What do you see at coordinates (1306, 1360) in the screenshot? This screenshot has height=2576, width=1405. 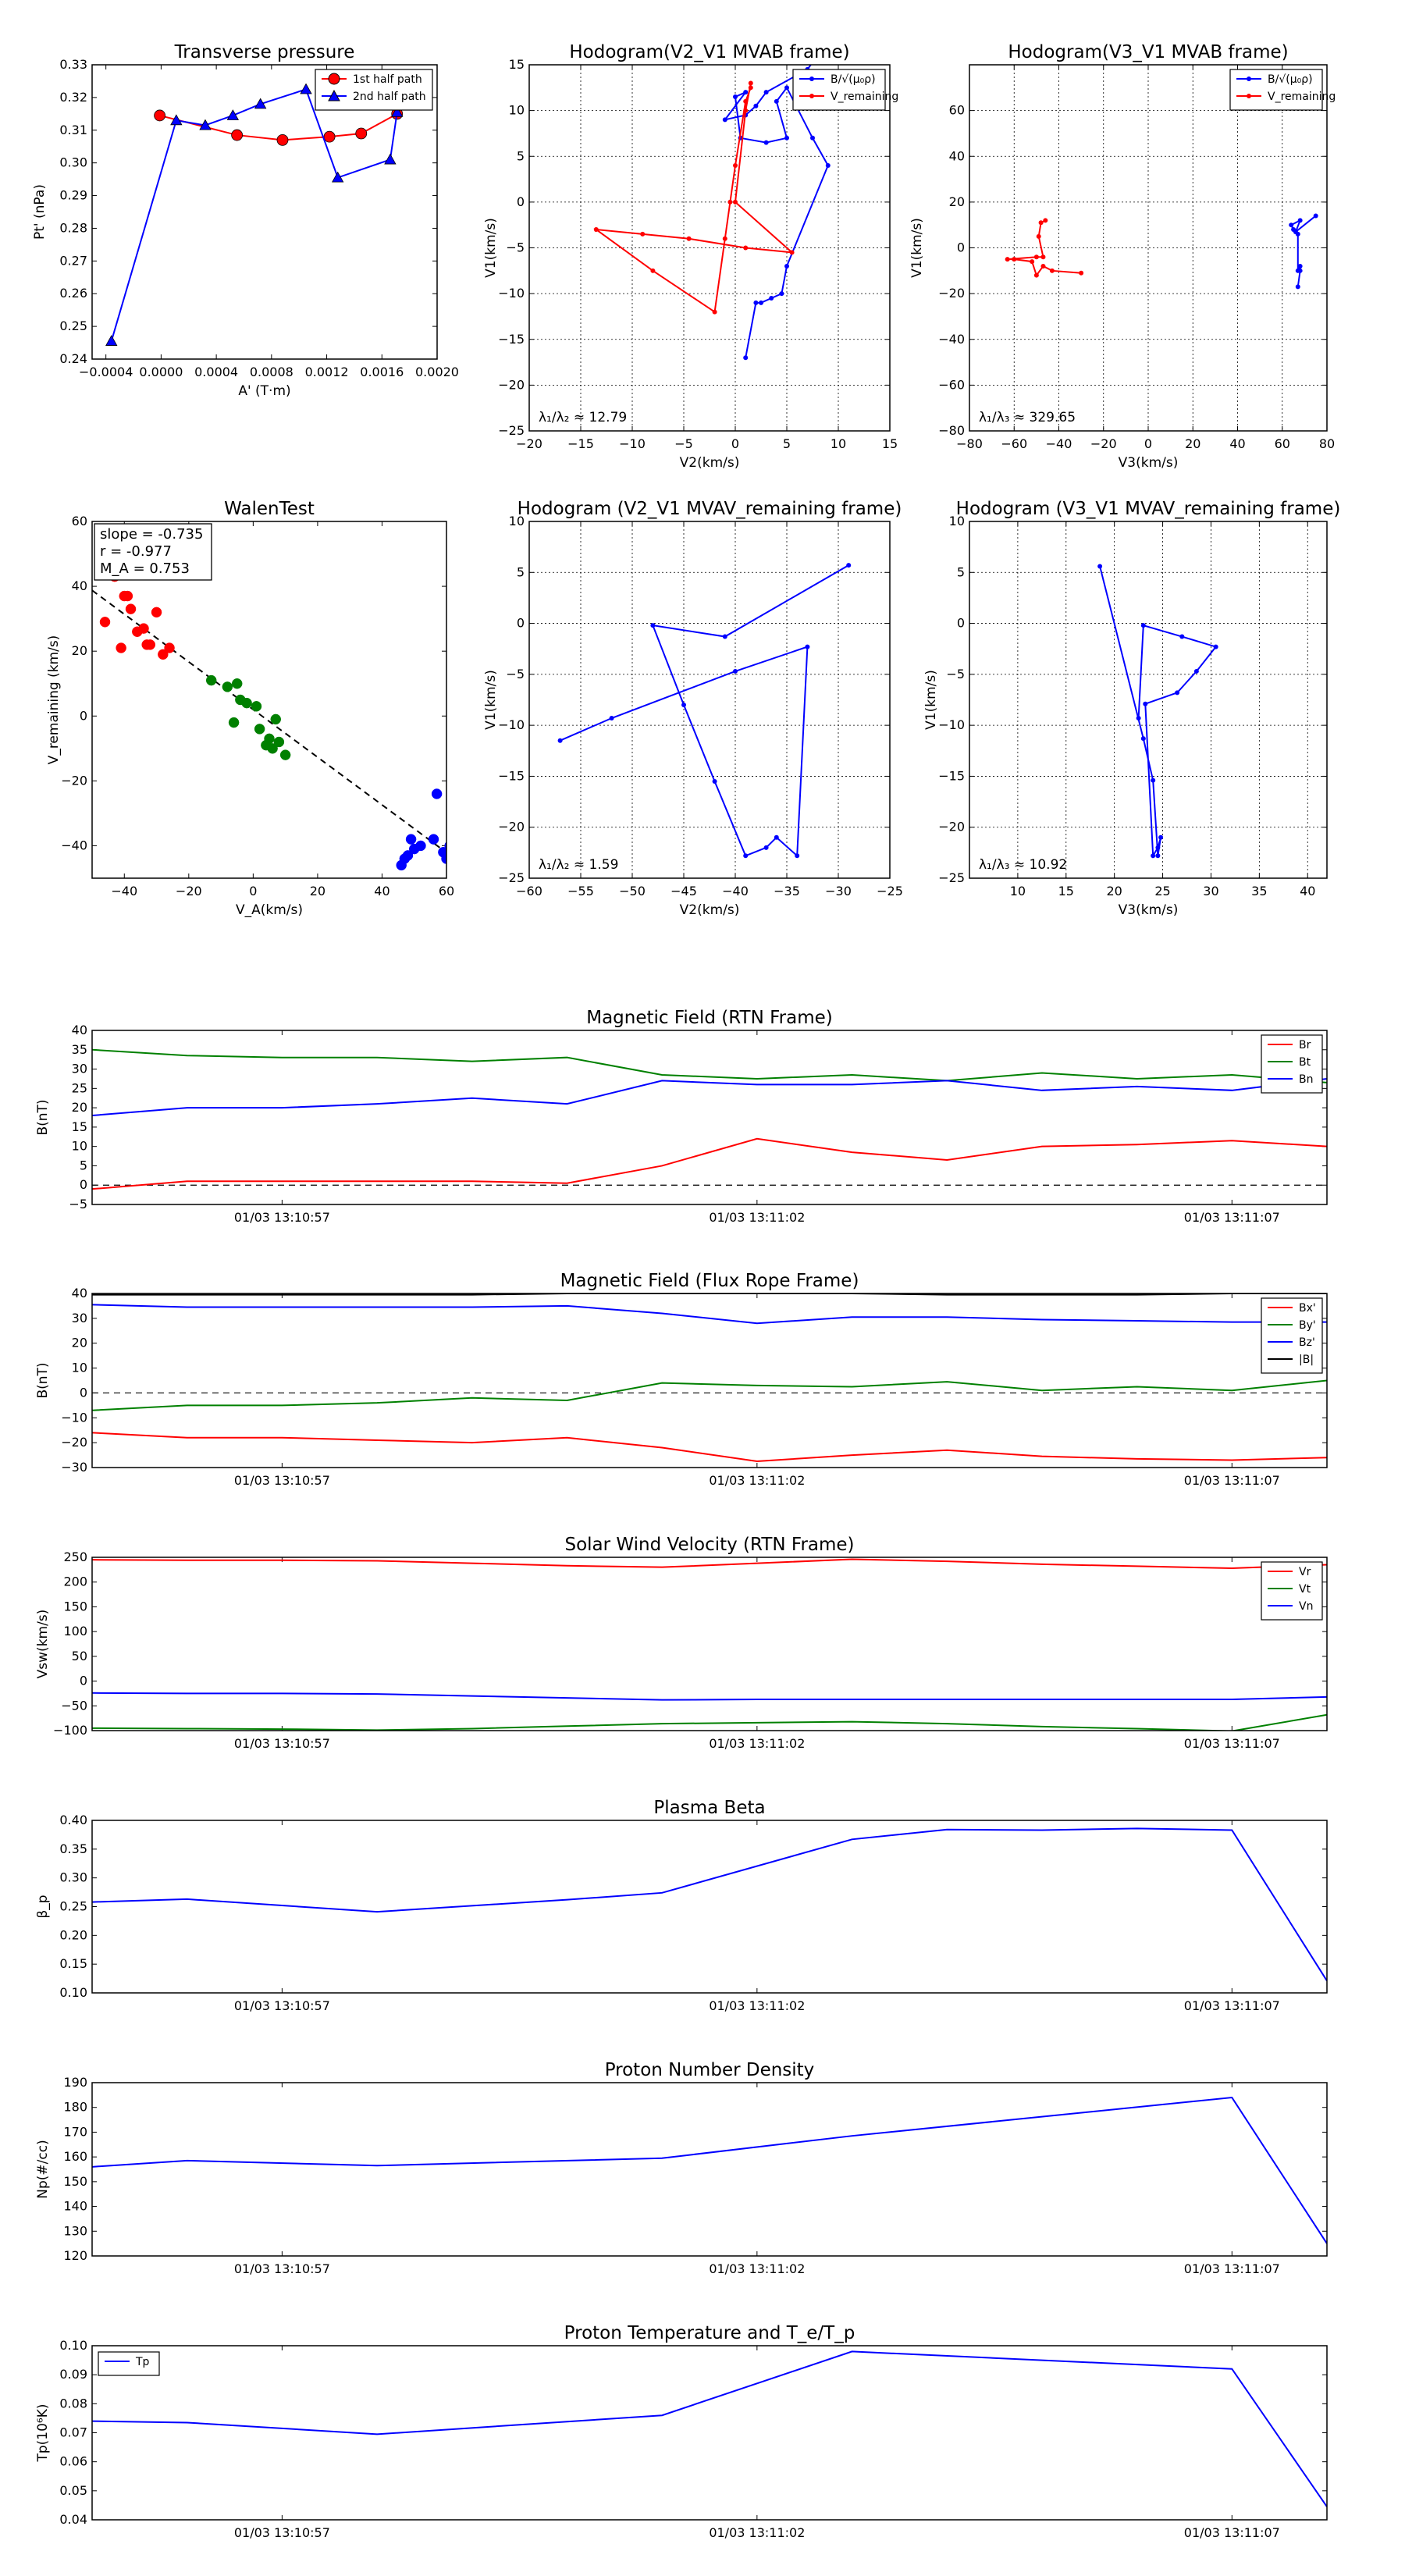 I see `legend-label: |B|` at bounding box center [1306, 1360].